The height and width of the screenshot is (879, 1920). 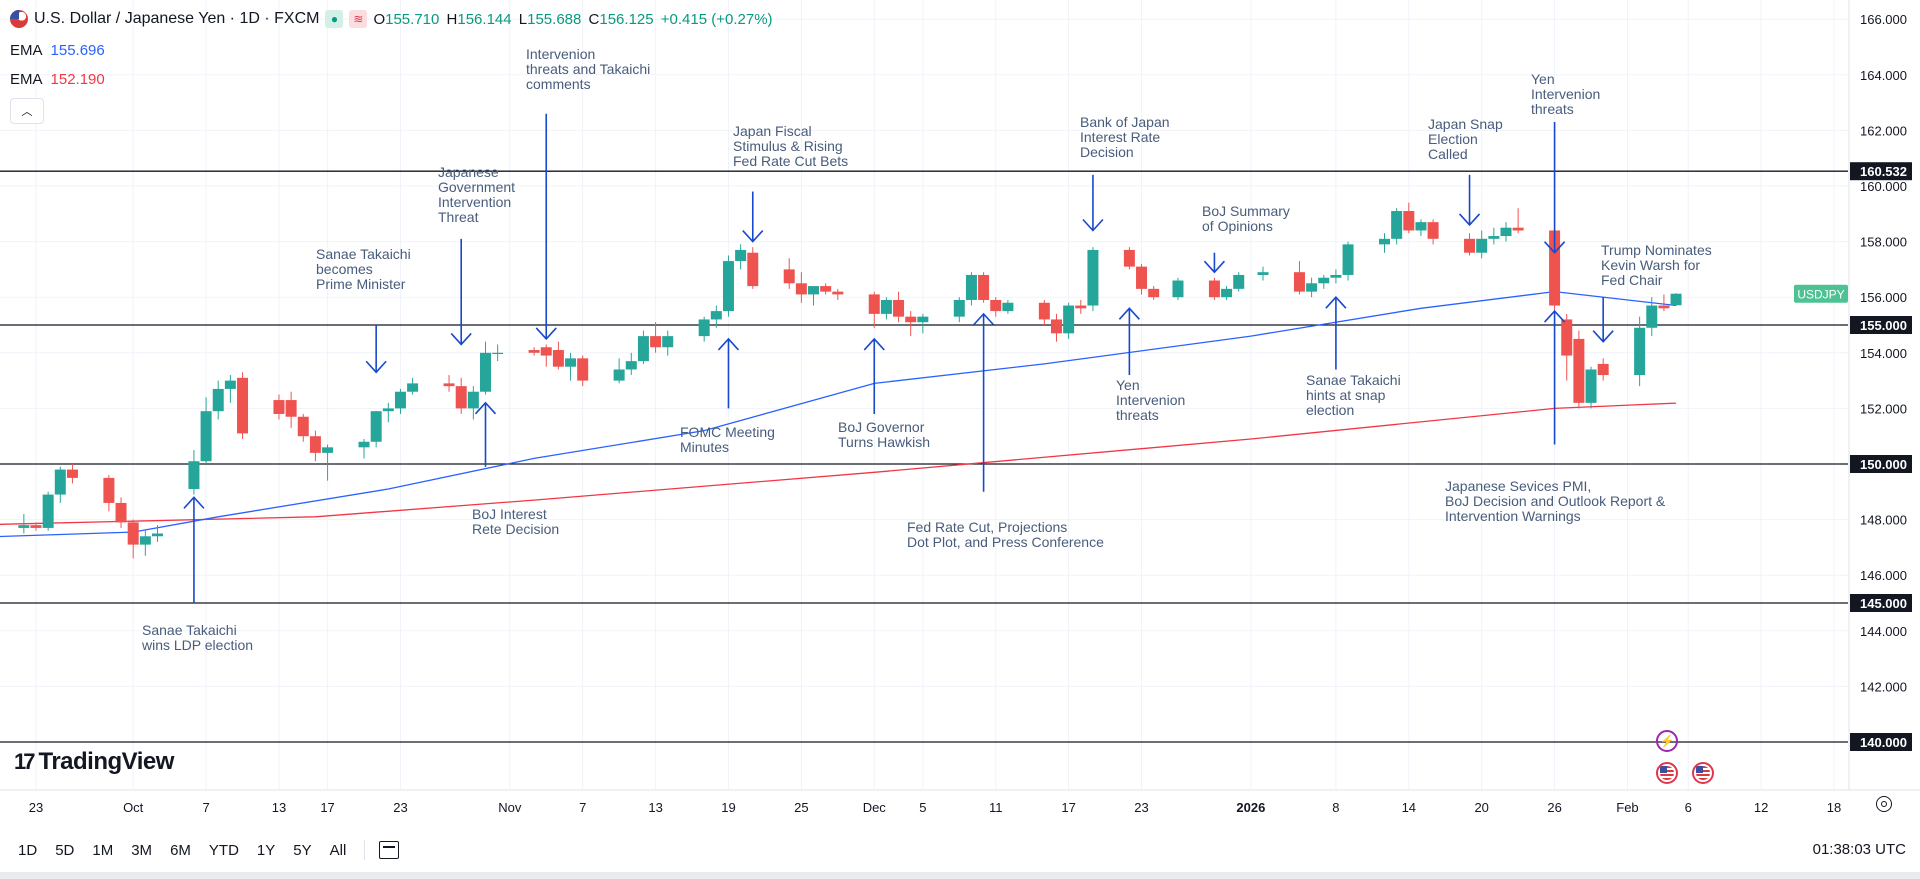 What do you see at coordinates (1667, 773) in the screenshot?
I see `economic-event-us-flag-icon` at bounding box center [1667, 773].